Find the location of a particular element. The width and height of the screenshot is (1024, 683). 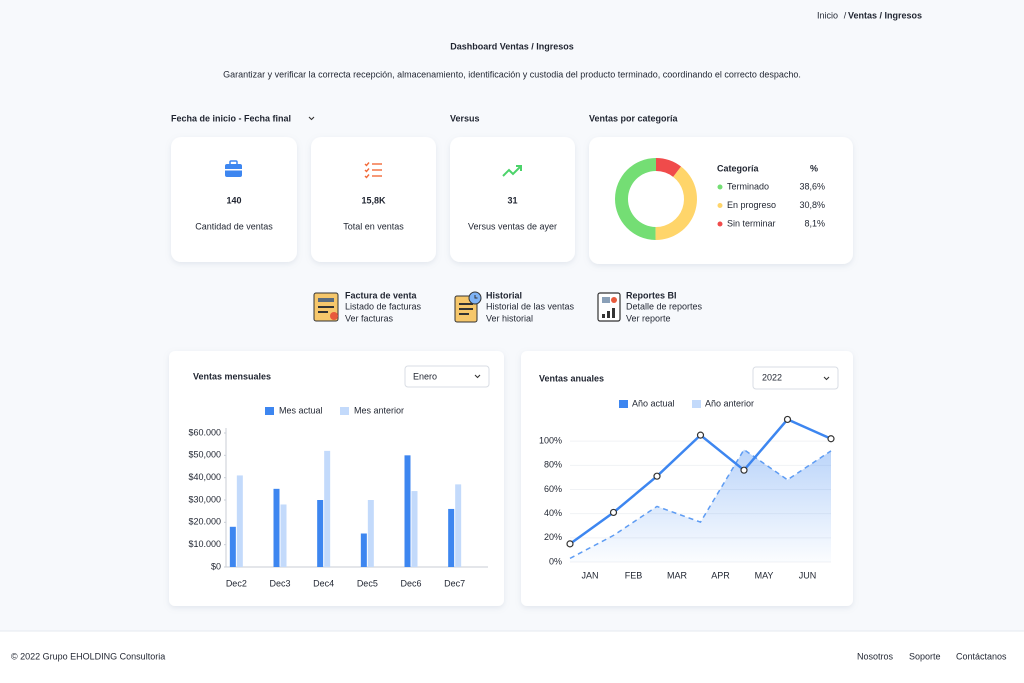

footer-link: Nosotros is located at coordinates (875, 656).